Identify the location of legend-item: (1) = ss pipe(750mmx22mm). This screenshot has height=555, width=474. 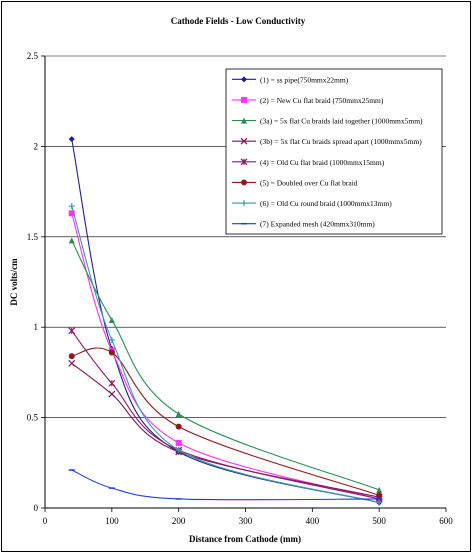
(290, 79).